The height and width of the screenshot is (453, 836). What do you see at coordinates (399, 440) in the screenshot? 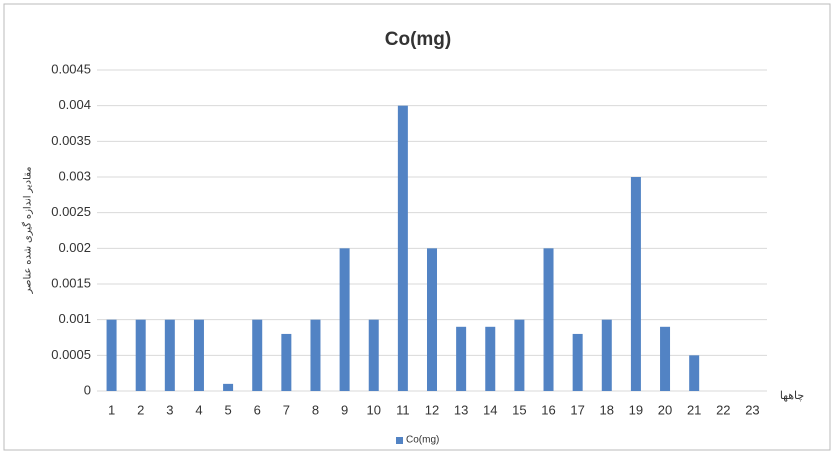
I see `legend-swatch` at bounding box center [399, 440].